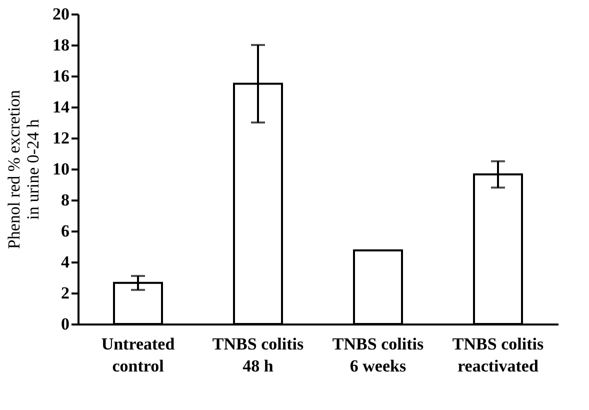  I want to click on x-tick-label: TNBS colitis 6 weeks, so click(378, 355).